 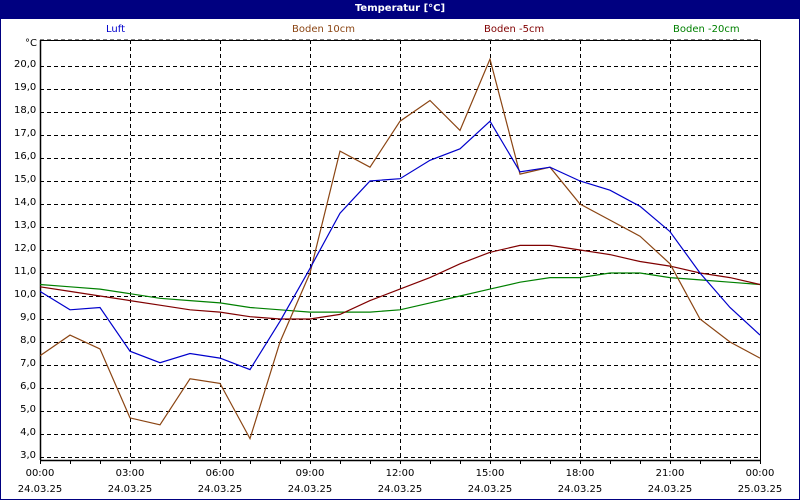 I want to click on y-tick-label: 13,0, so click(x=25, y=225).